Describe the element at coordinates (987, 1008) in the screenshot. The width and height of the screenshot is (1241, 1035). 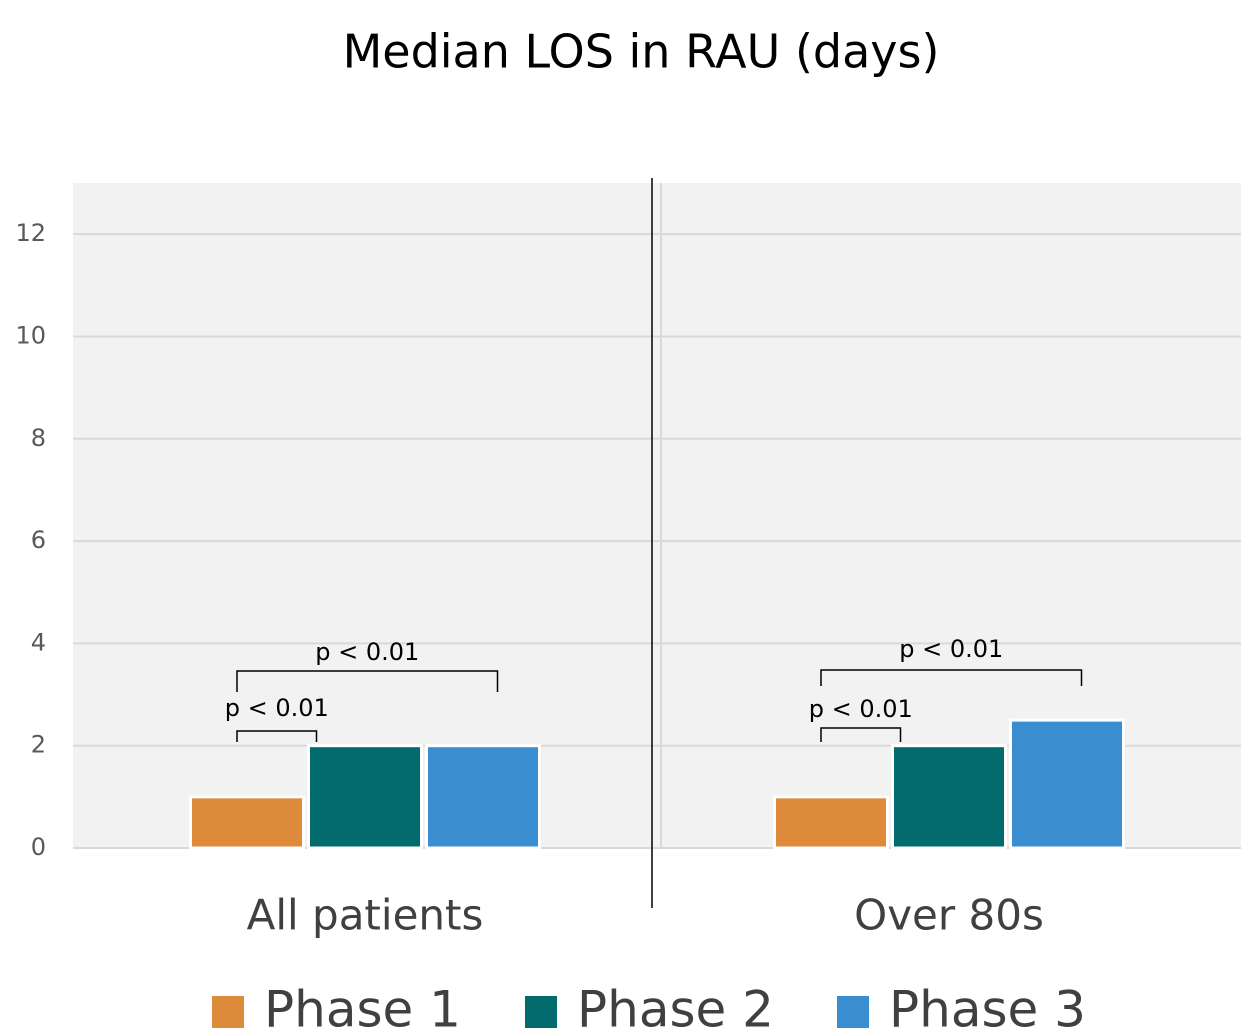
I see `legend-label: Phase 3` at that location.